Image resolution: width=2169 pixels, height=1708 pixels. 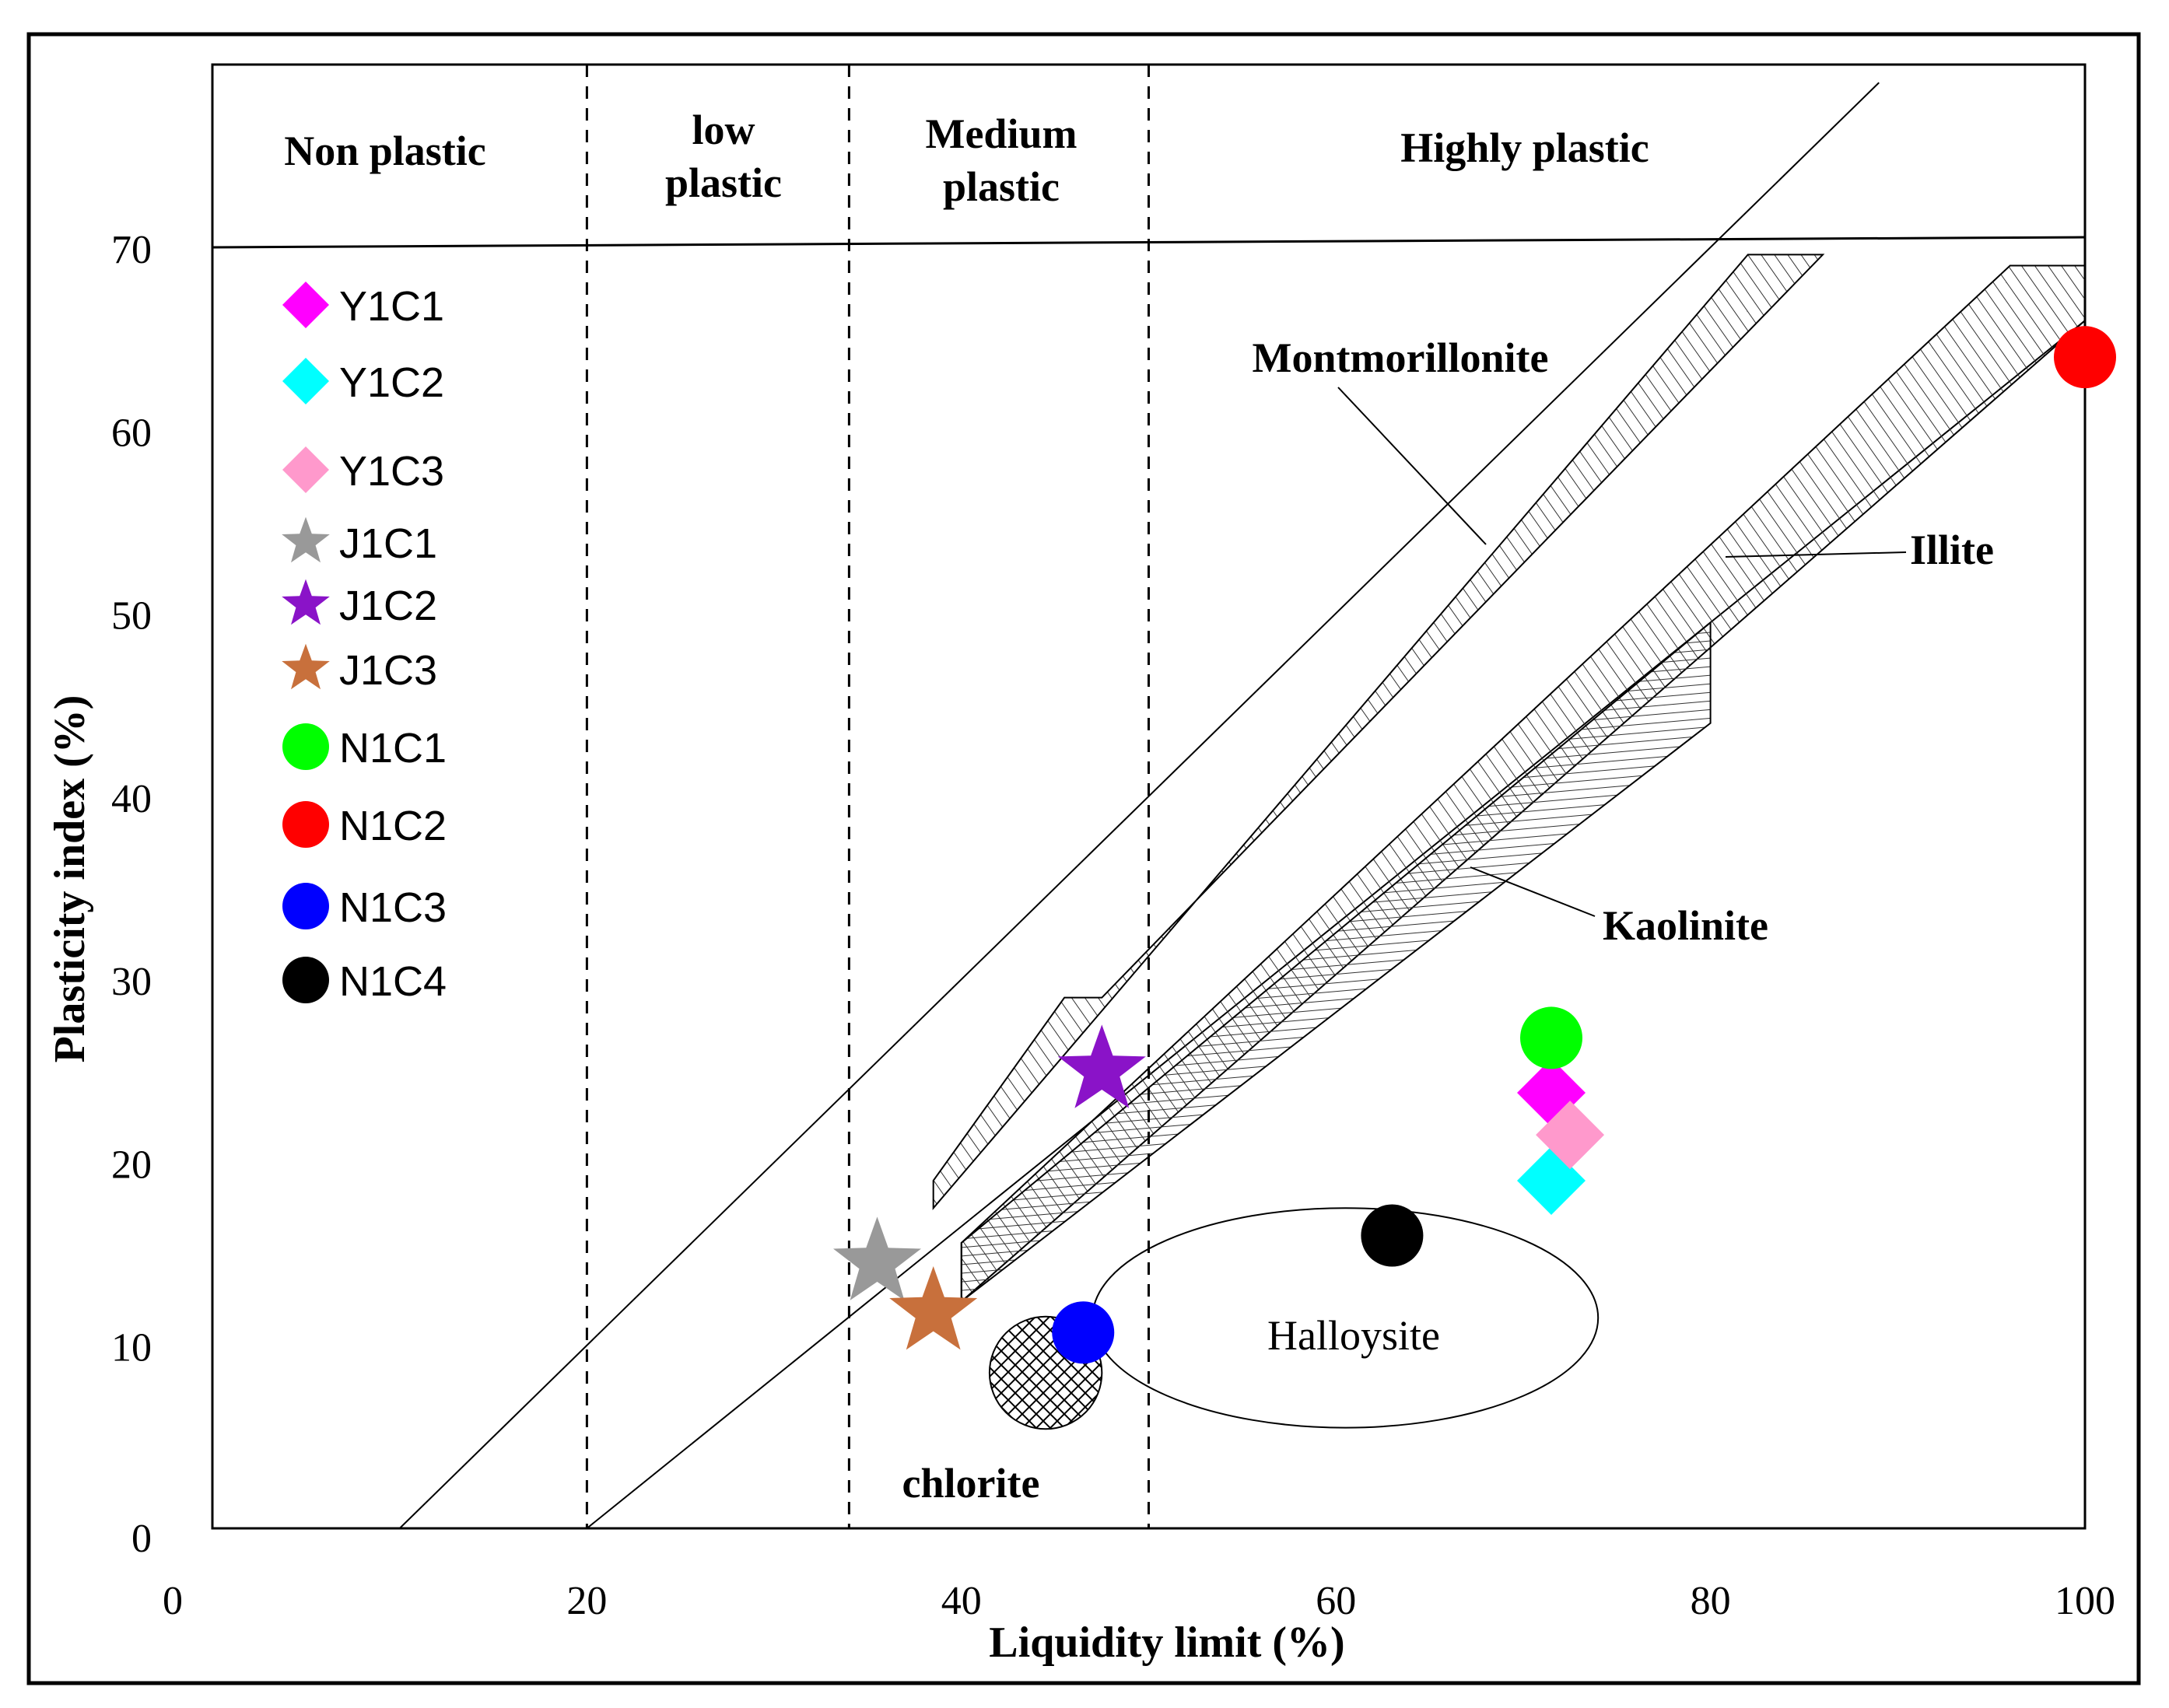 What do you see at coordinates (1166, 1643) in the screenshot?
I see `x-axis-label: Liquidity limit (%)` at bounding box center [1166, 1643].